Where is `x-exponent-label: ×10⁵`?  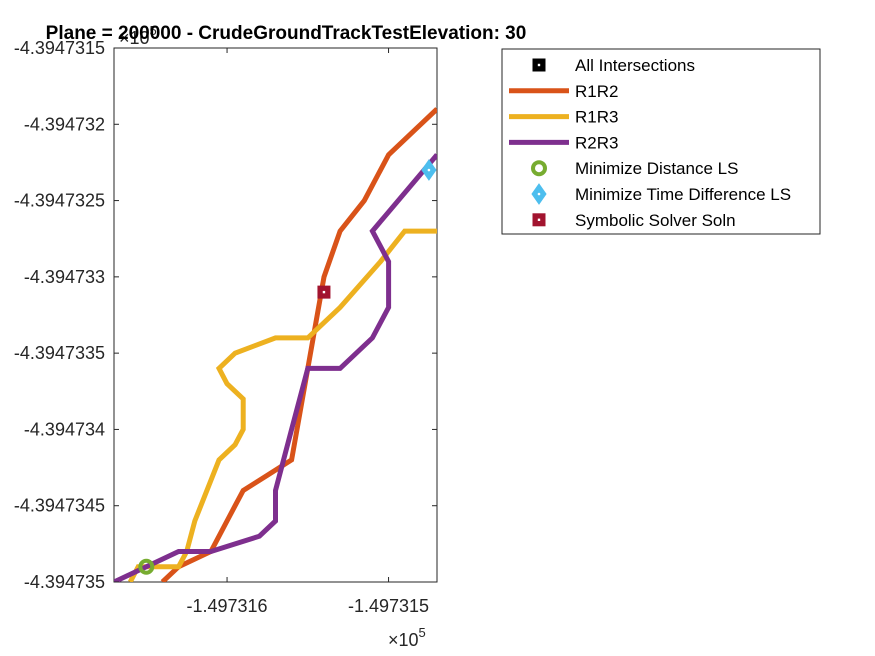 x-exponent-label: ×10⁵ is located at coordinates (407, 637).